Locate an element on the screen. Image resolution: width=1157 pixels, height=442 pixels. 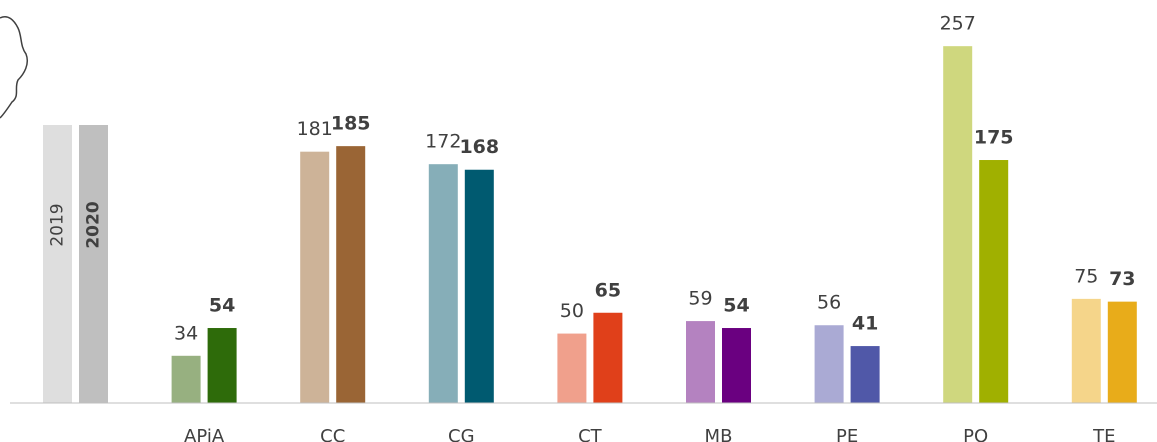
value-label: 73 is located at coordinates (1122, 279).